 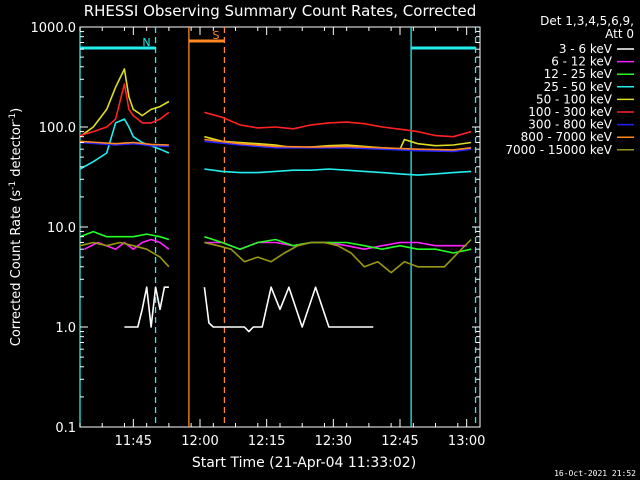 What do you see at coordinates (578, 87) in the screenshot?
I see `legend-label: 25 - 50 keV` at bounding box center [578, 87].